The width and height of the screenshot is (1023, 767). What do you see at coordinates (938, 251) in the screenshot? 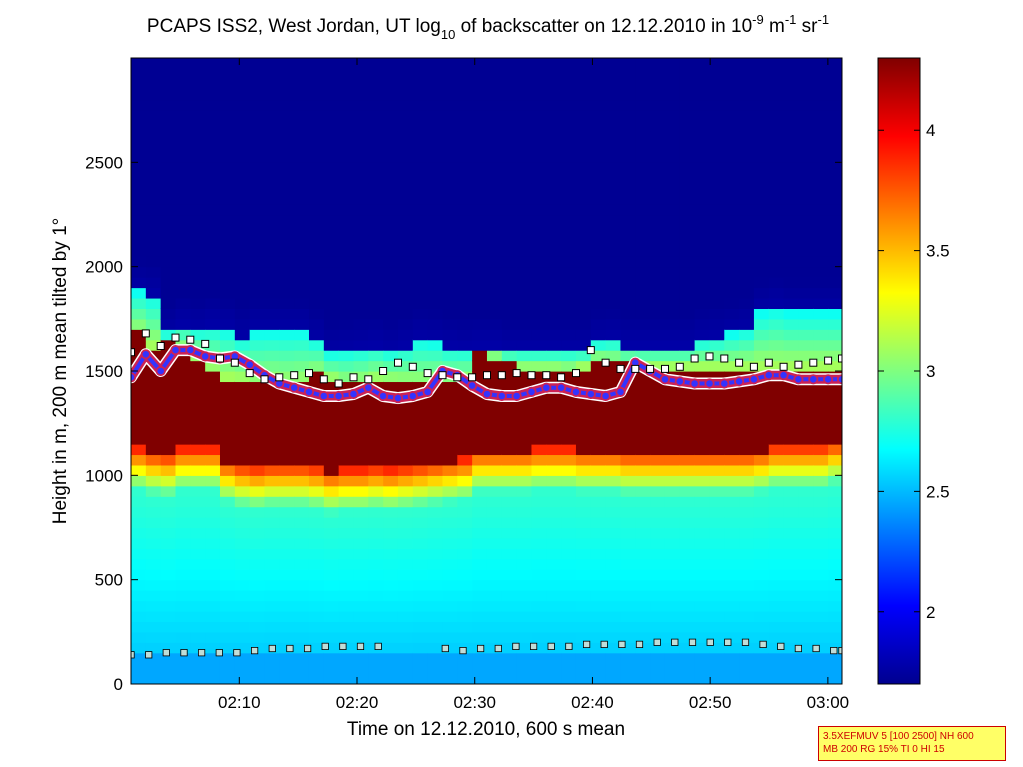
I see `colorbar-tick-label: 3.5` at bounding box center [938, 251].